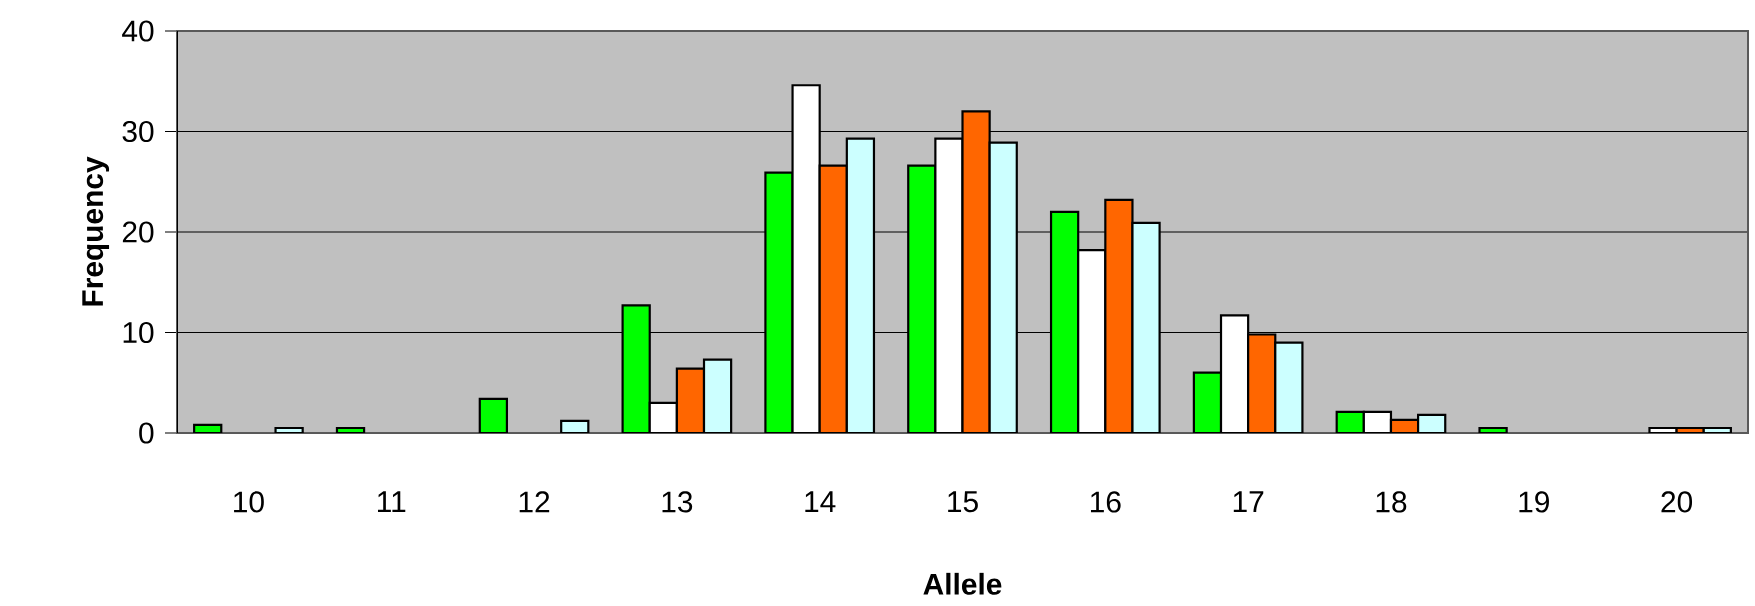 The image size is (1755, 606). I want to click on x-tick-label: 20, so click(1677, 502).